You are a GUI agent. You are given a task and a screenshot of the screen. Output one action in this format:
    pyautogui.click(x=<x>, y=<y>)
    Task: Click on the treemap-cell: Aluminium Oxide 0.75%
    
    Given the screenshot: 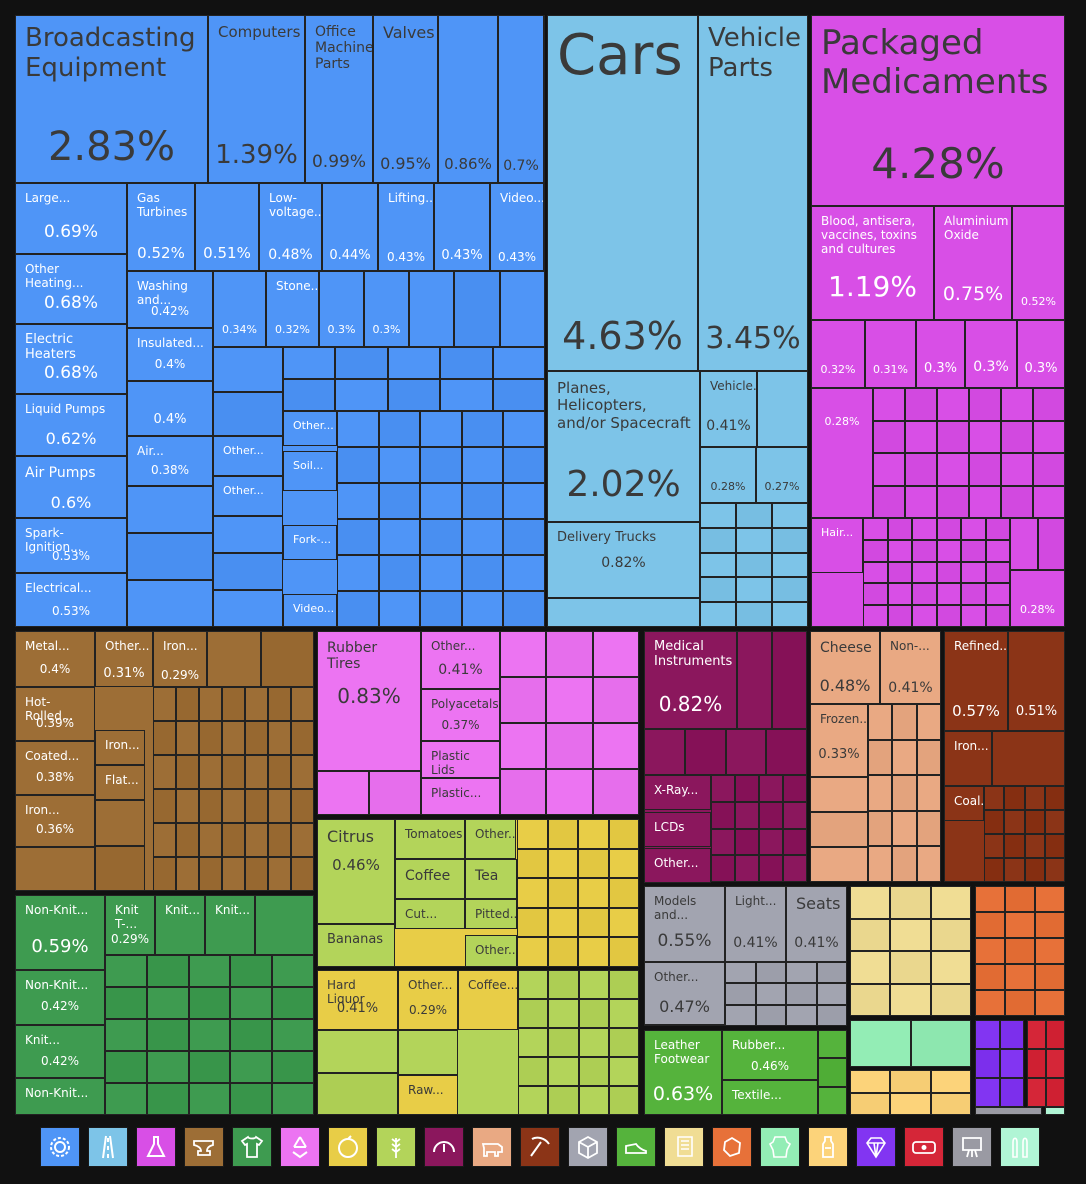 What is the action you would take?
    pyautogui.click(x=973, y=263)
    